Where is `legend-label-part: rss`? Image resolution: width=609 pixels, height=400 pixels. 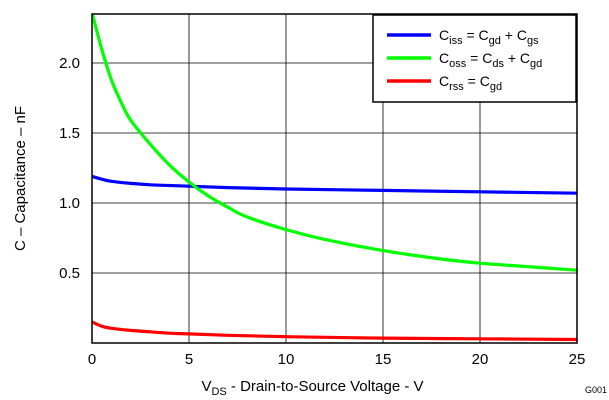
legend-label-part: rss is located at coordinates (456, 87).